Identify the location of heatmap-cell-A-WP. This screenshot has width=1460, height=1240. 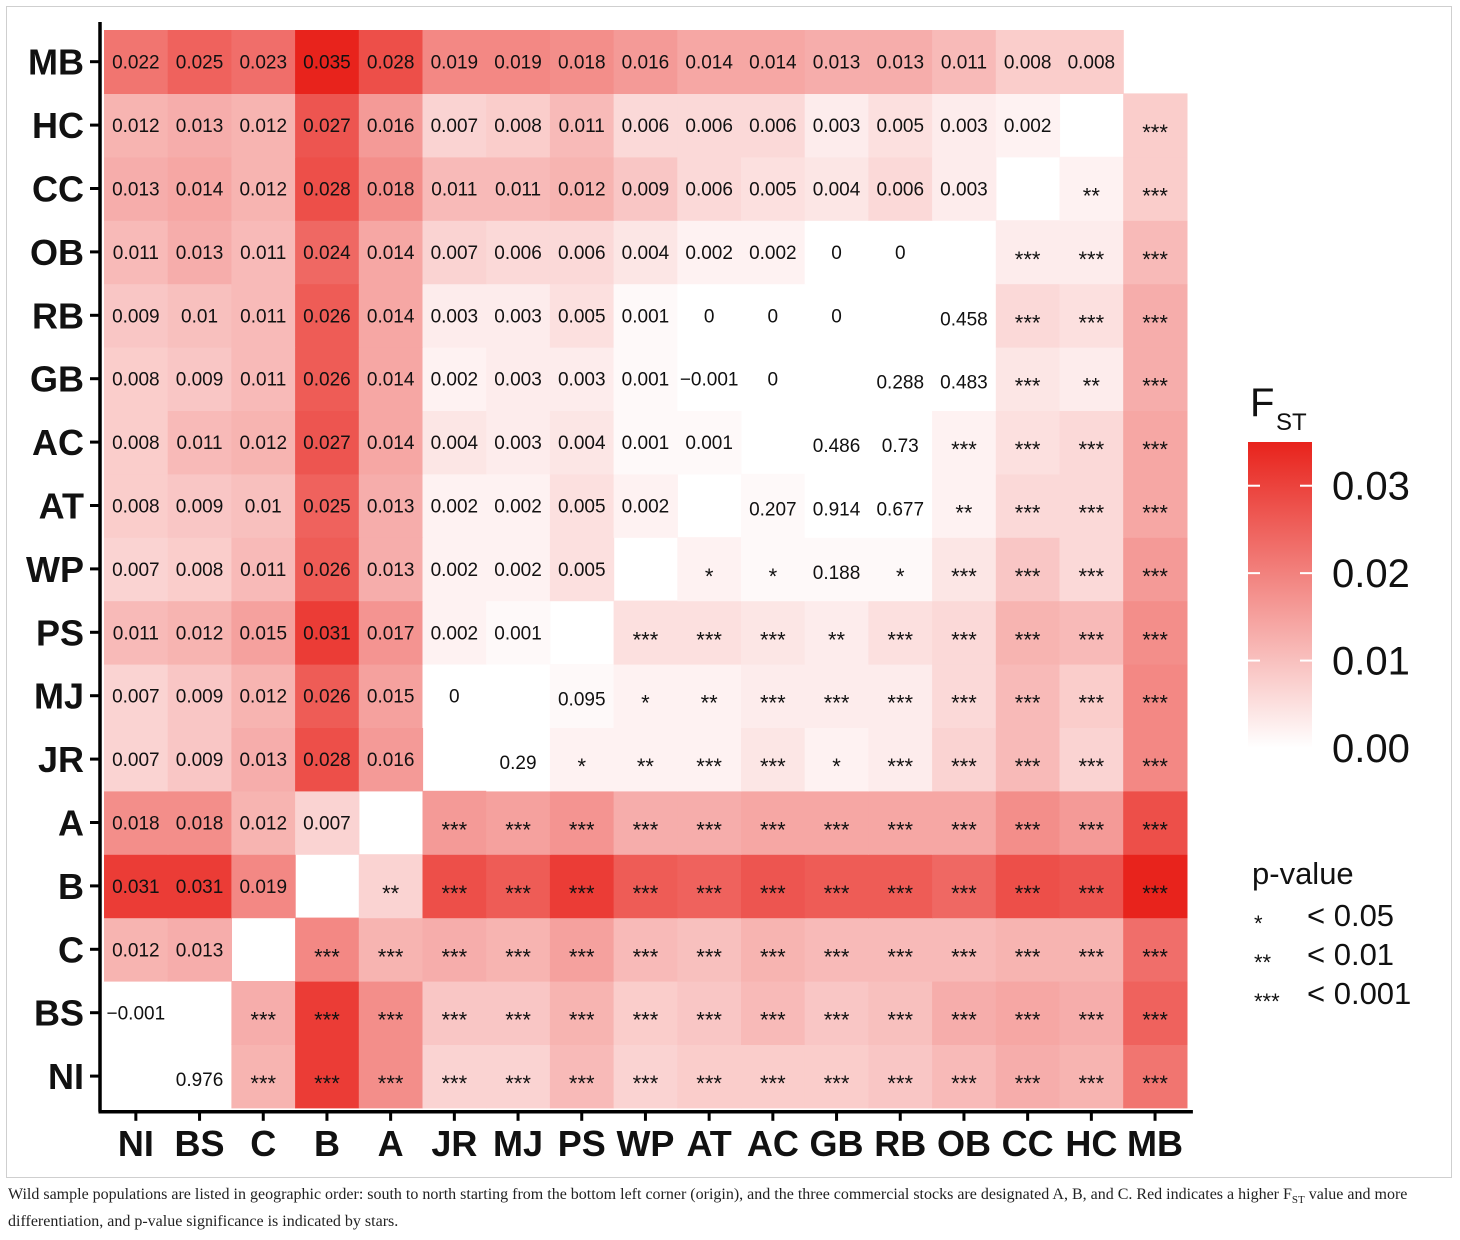
(645, 822).